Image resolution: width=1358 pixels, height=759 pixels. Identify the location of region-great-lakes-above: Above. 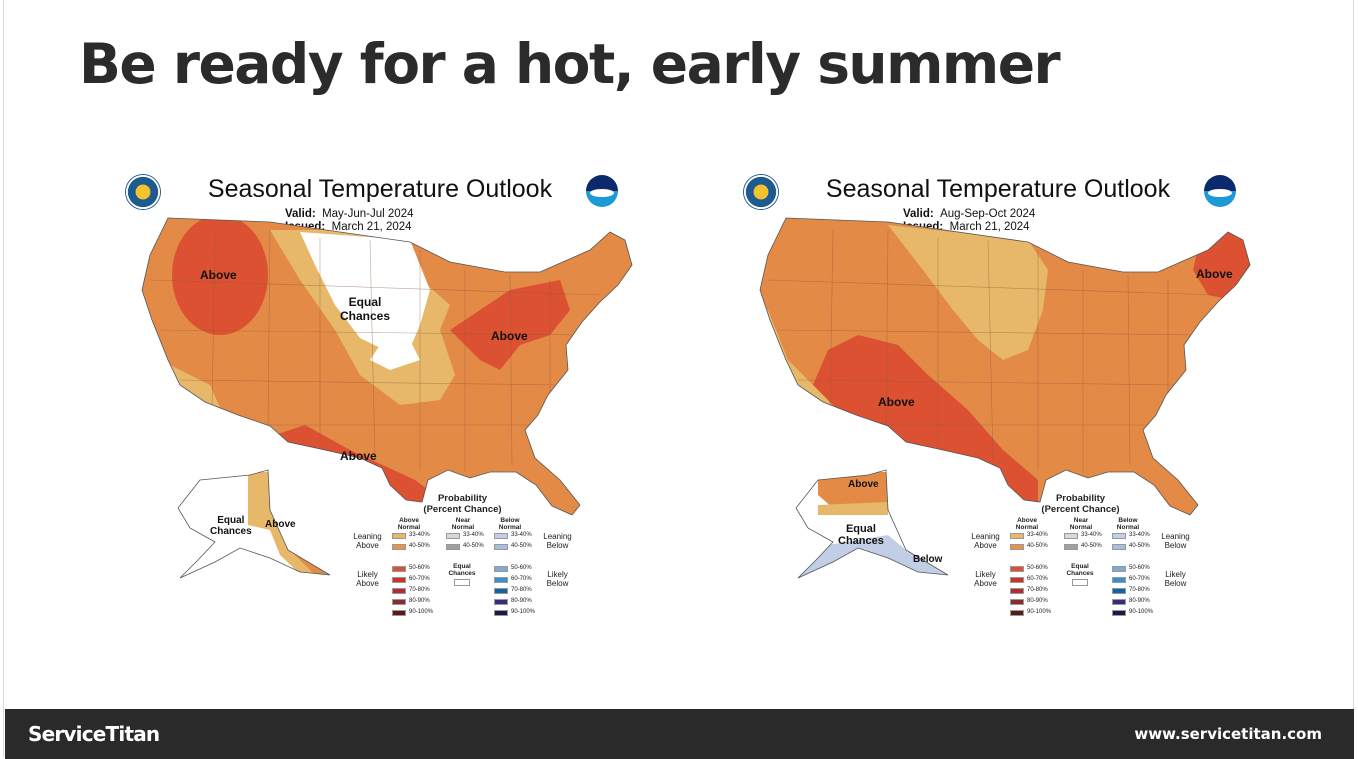
(509, 336).